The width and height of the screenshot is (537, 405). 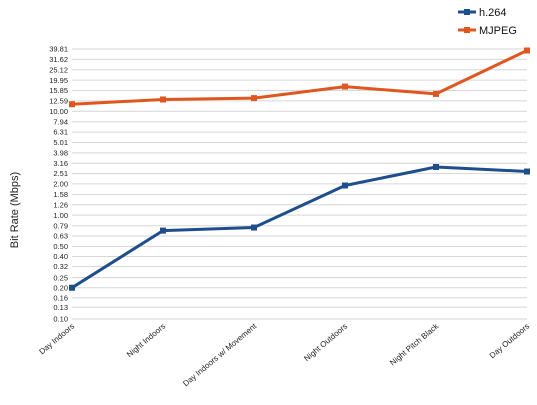 I want to click on y-tick-label: 0.20, so click(x=60, y=287).